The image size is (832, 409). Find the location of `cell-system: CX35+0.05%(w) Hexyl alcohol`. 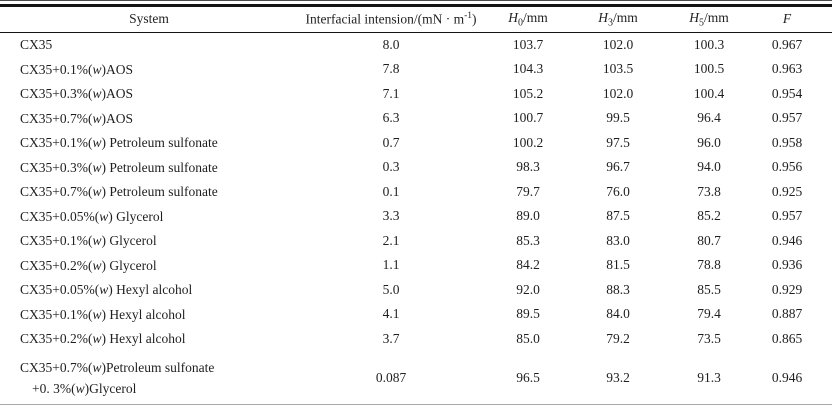

cell-system: CX35+0.05%(w) Hexyl alcohol is located at coordinates (149, 290).